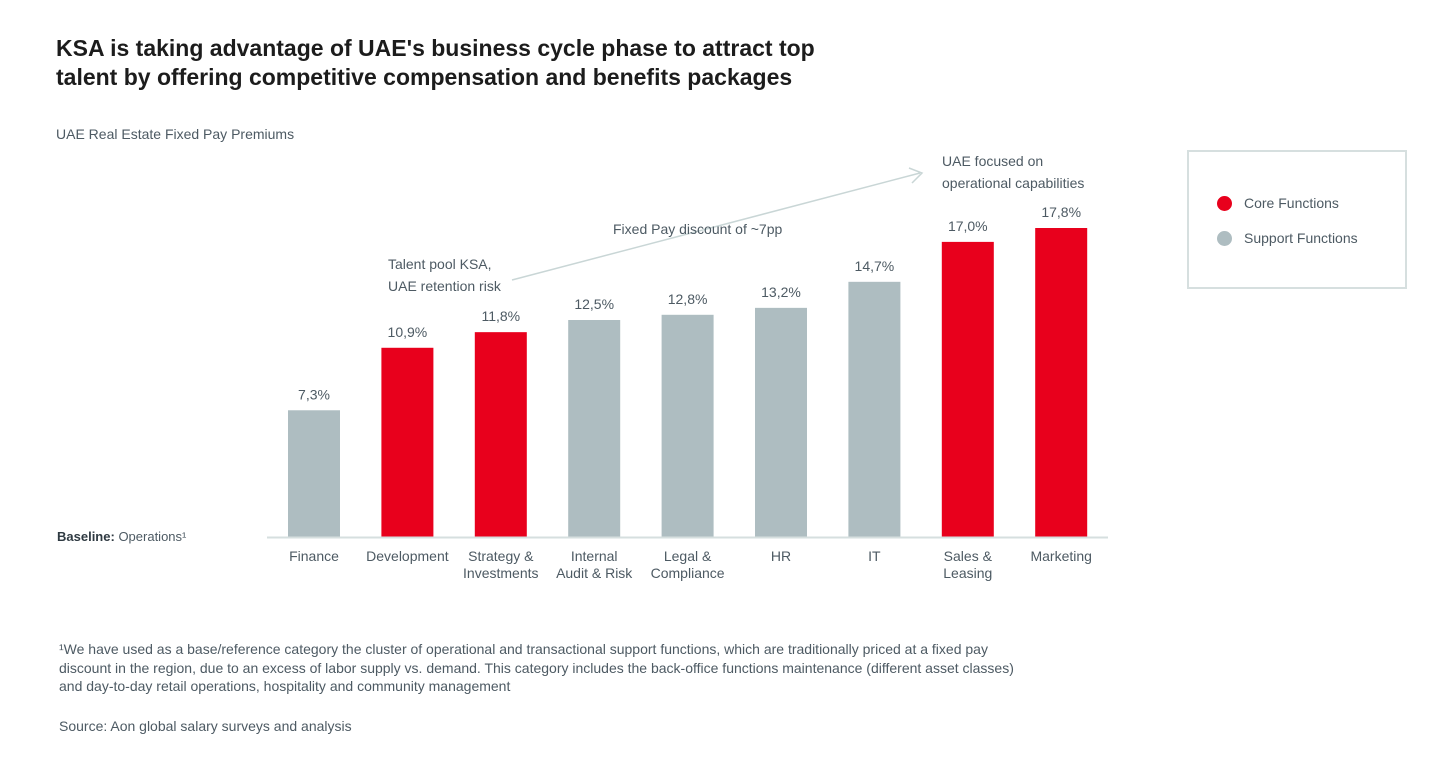  I want to click on discount-arrow-head, so click(916, 175).